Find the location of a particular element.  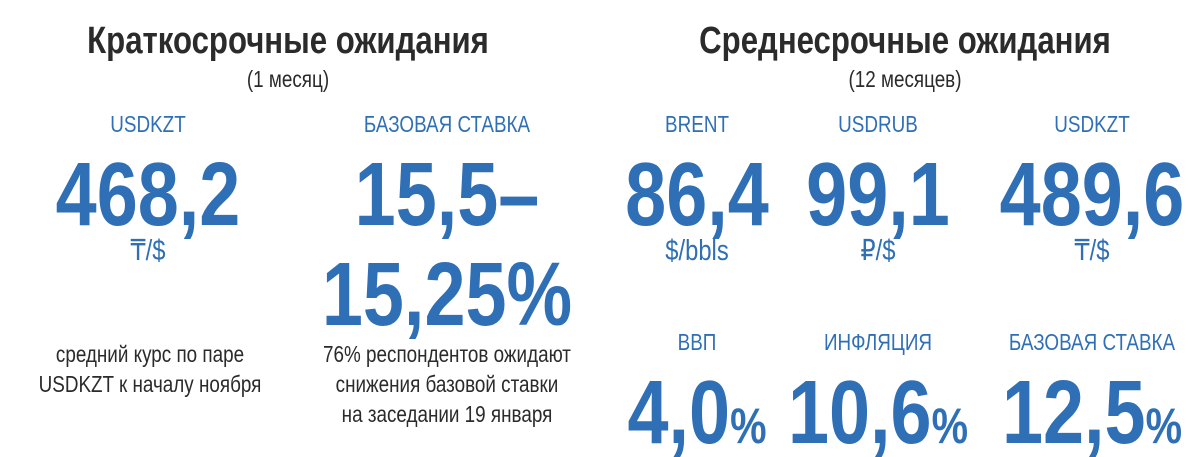

note-line: на заседании 19 января is located at coordinates (447, 413).